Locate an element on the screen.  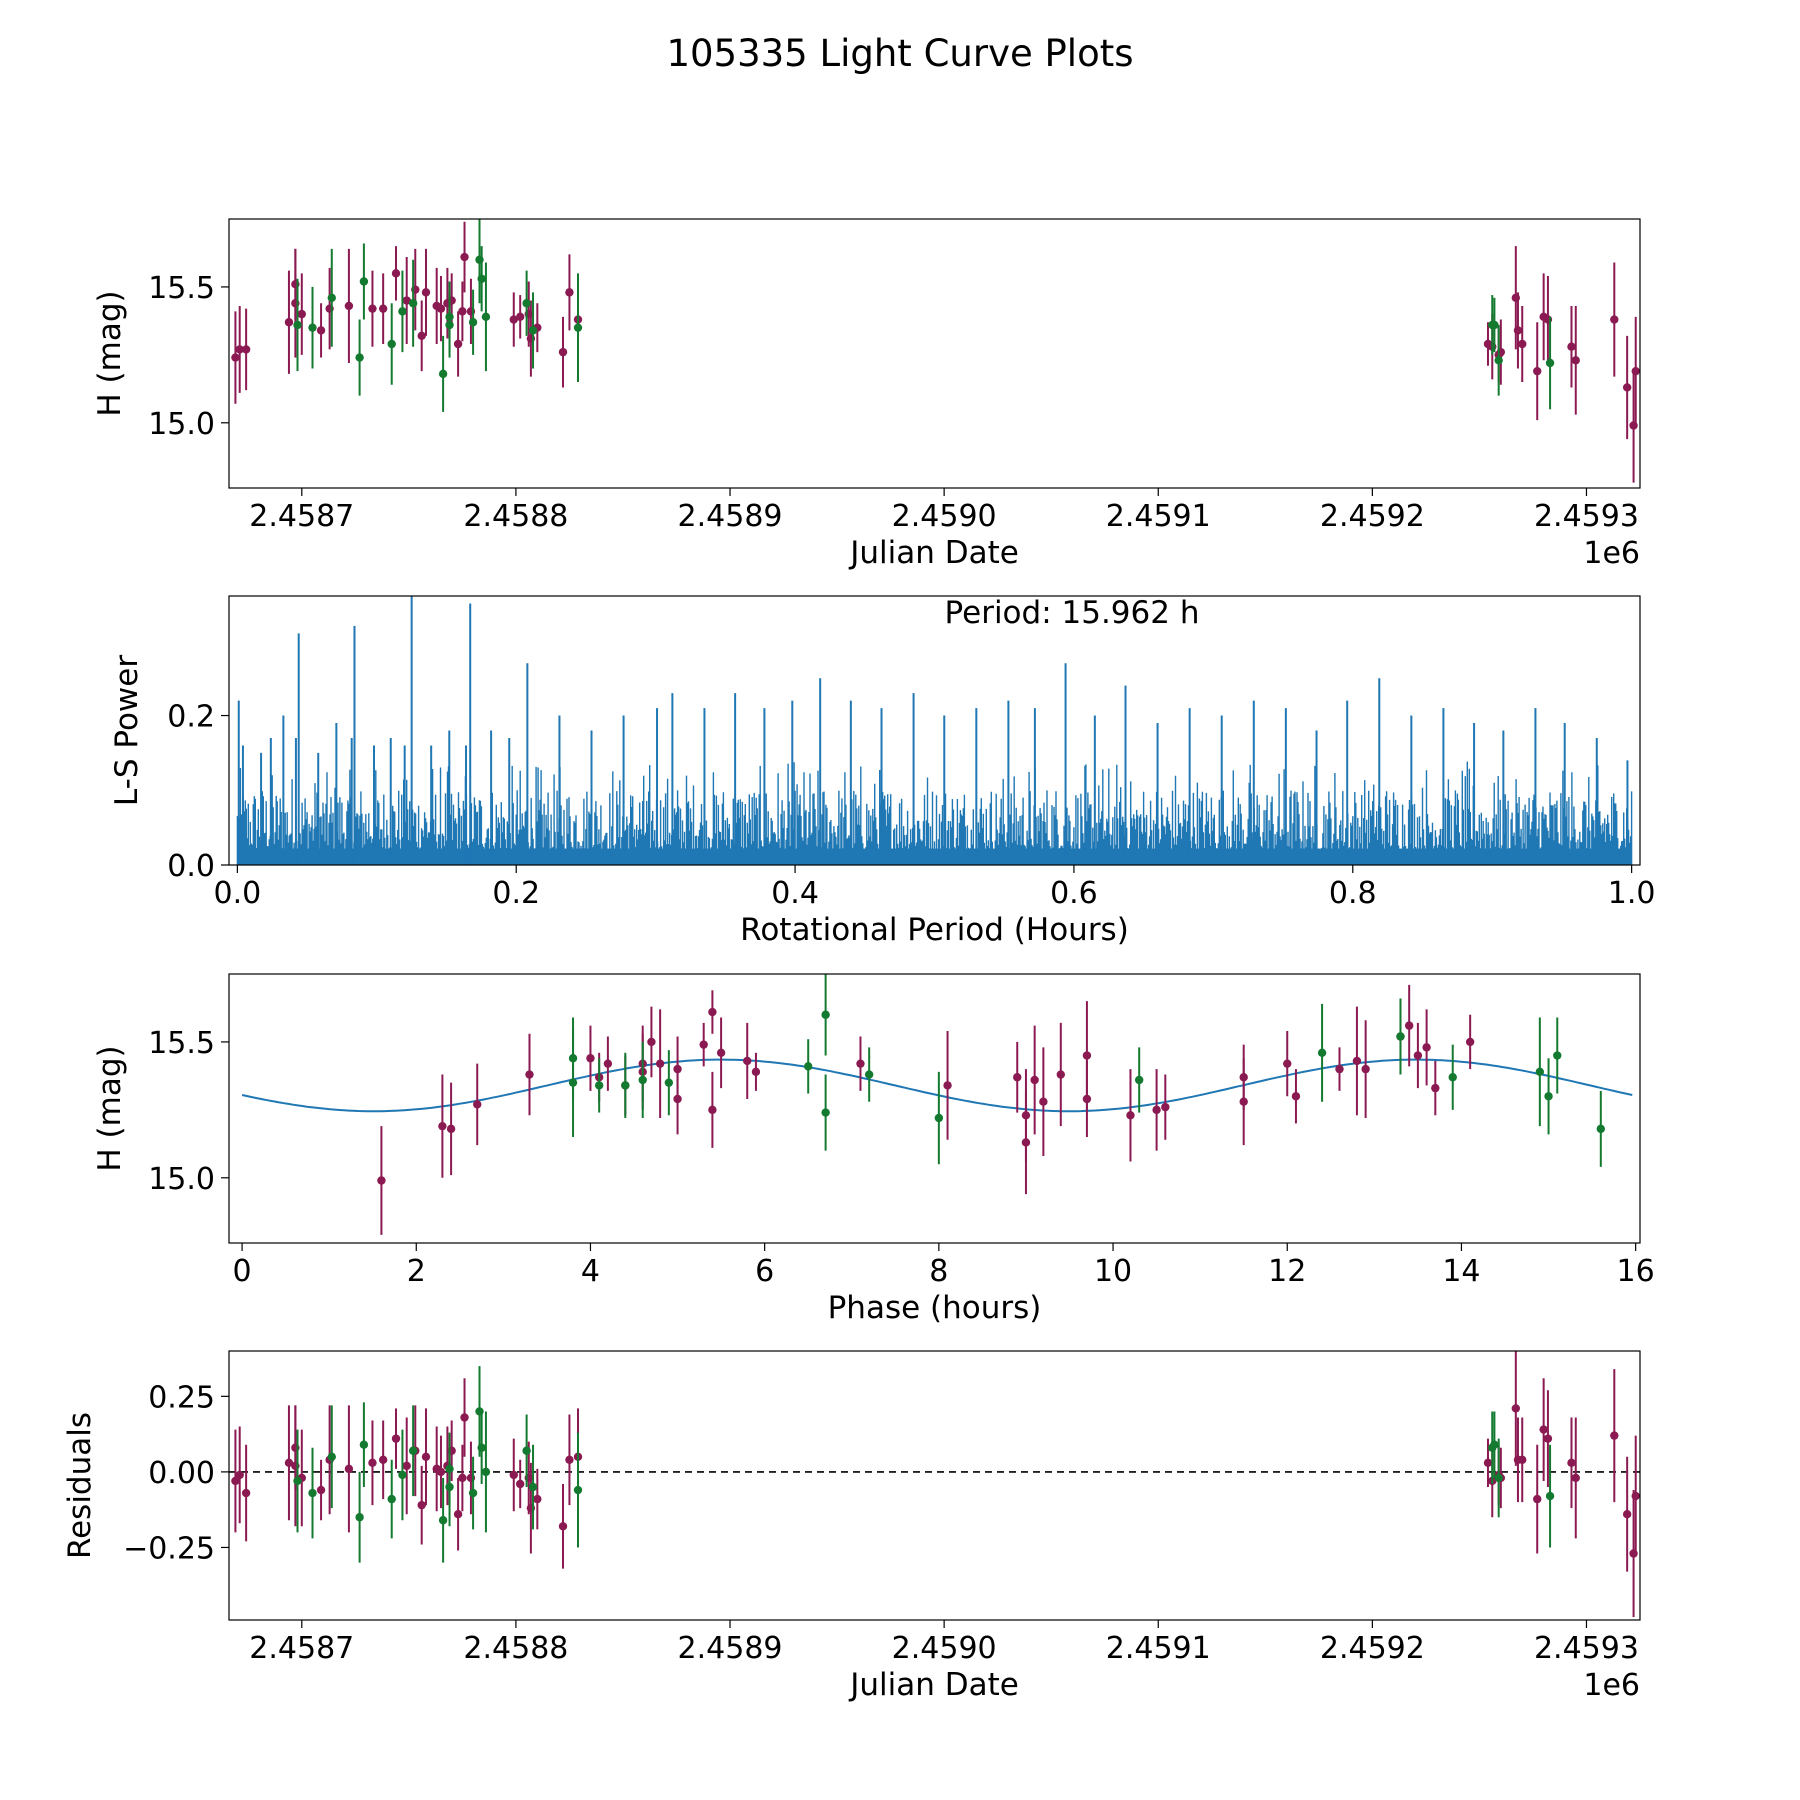
residuals-xtick-label: 2.4593 is located at coordinates (1586, 1648).